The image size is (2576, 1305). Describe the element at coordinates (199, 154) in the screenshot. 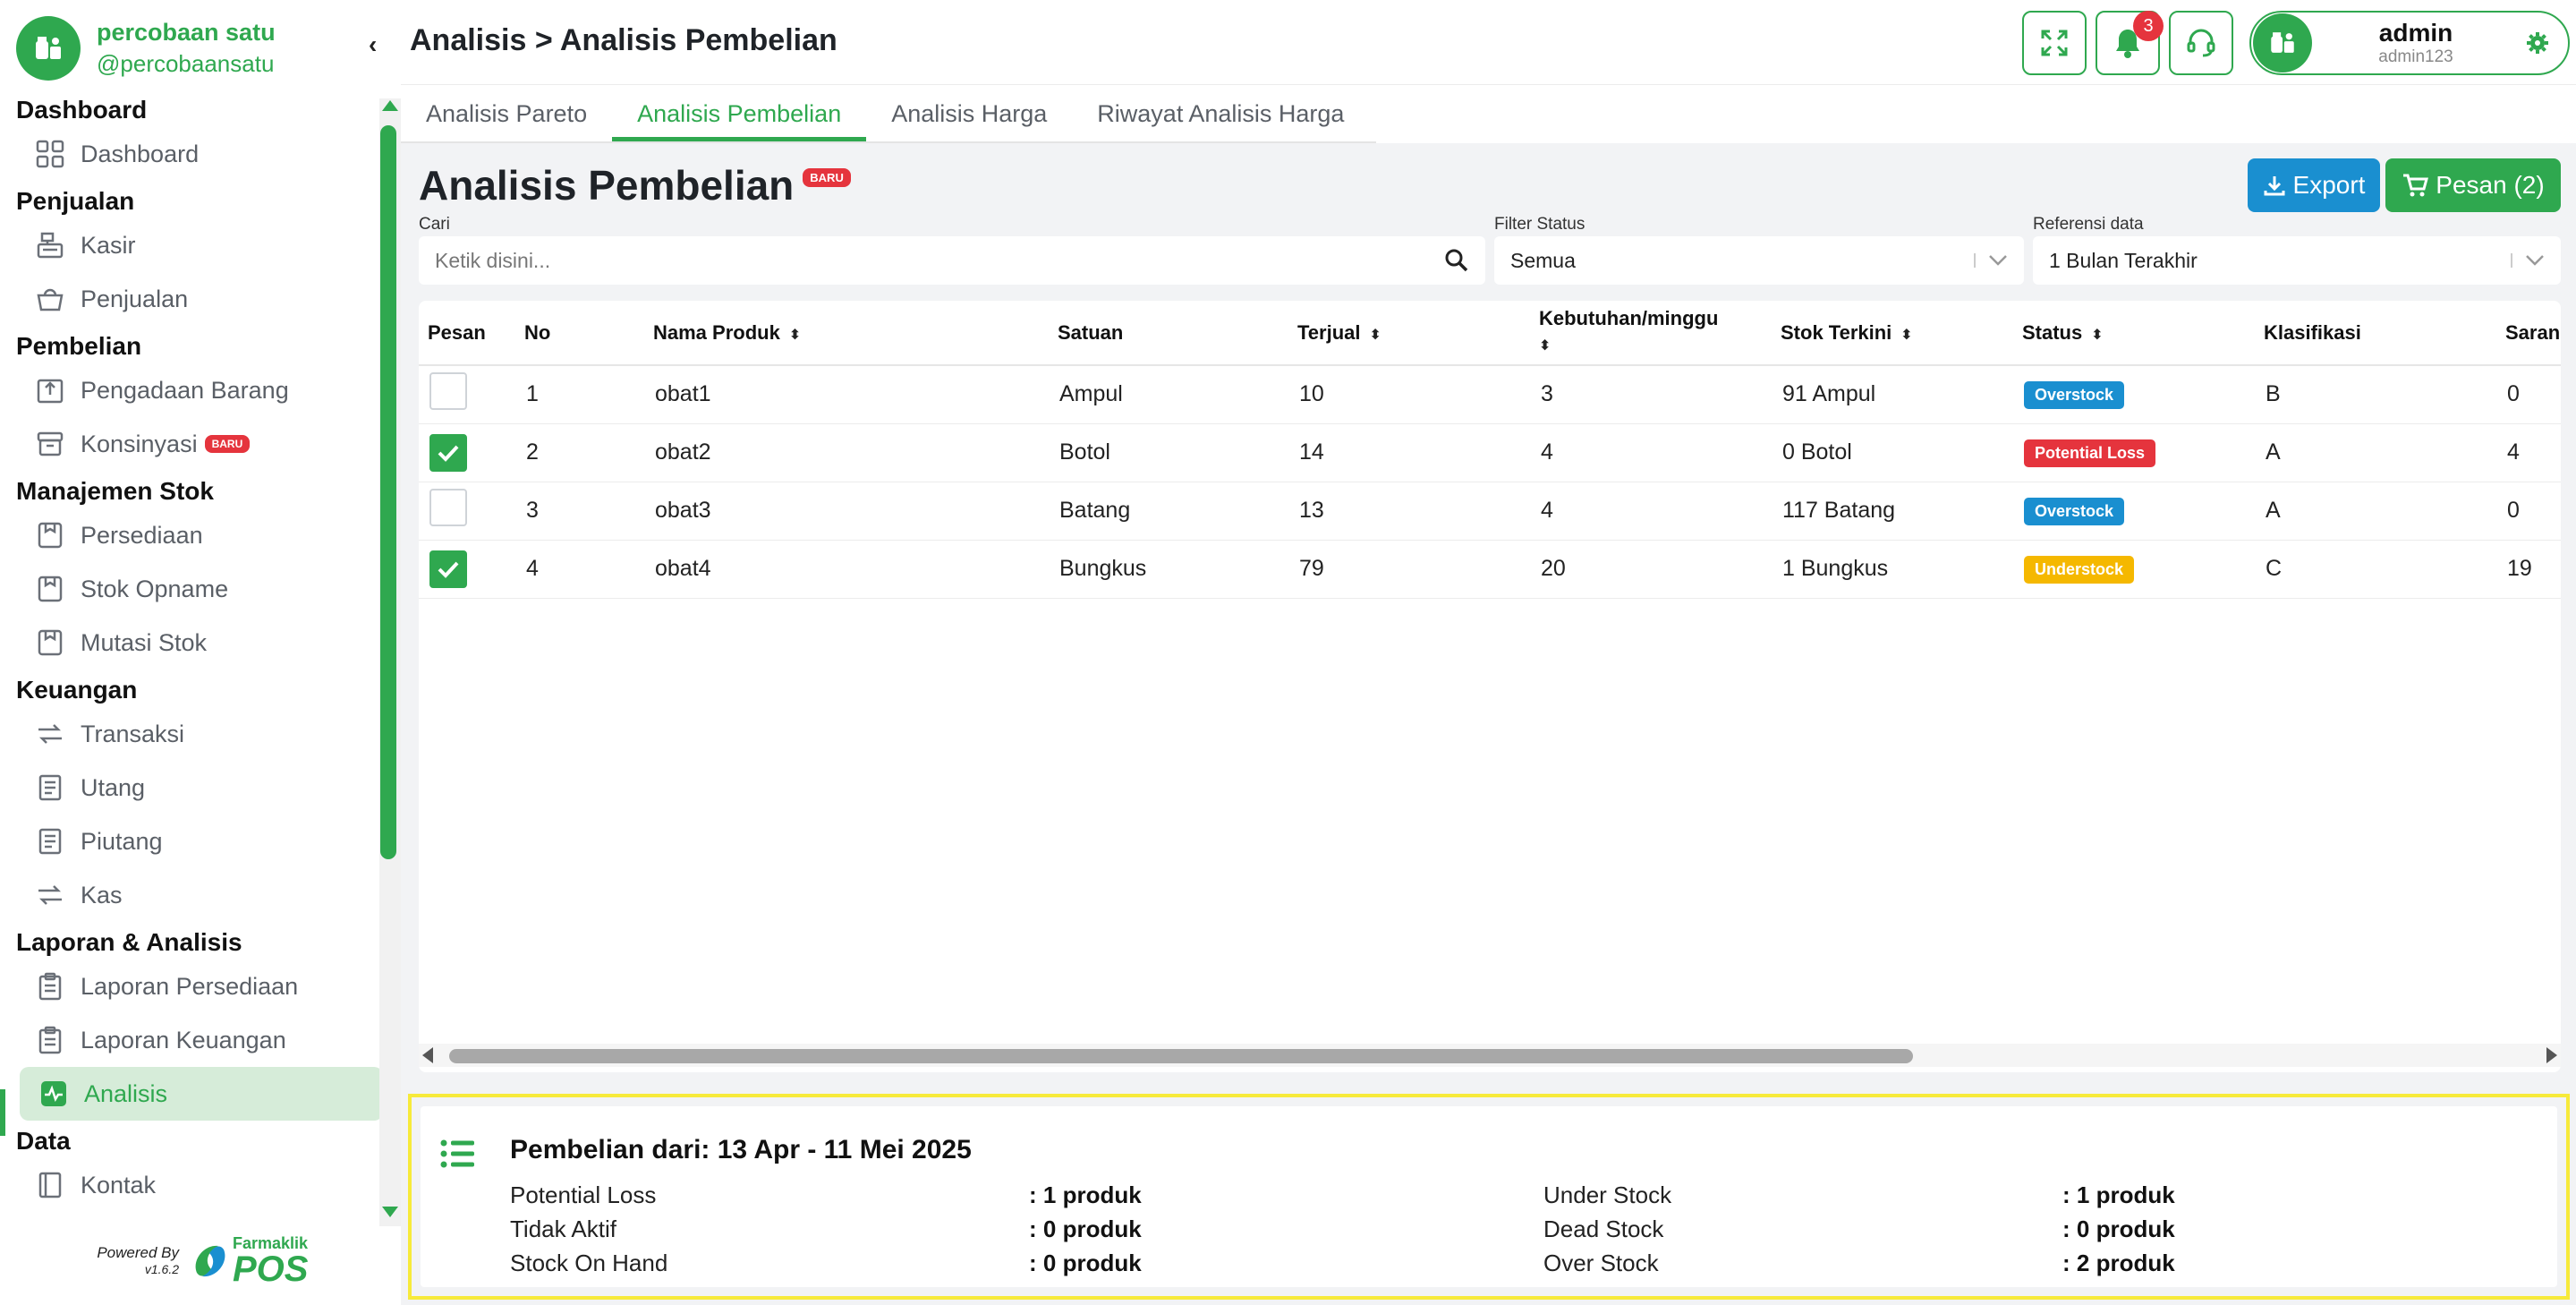

I see `sidebar-item-dashboard: Dashboard` at that location.